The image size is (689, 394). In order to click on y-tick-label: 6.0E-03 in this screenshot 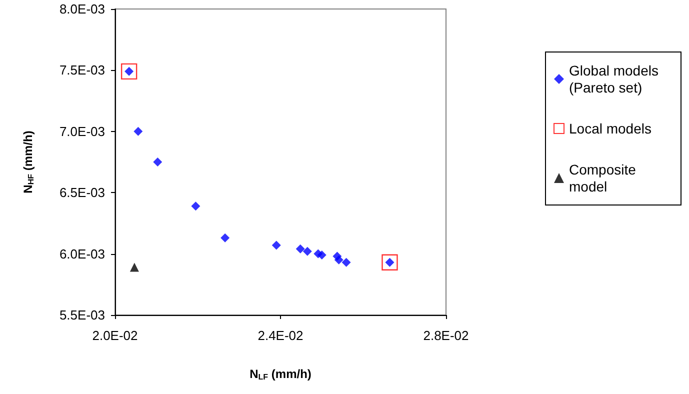, I will do `click(82, 254)`.